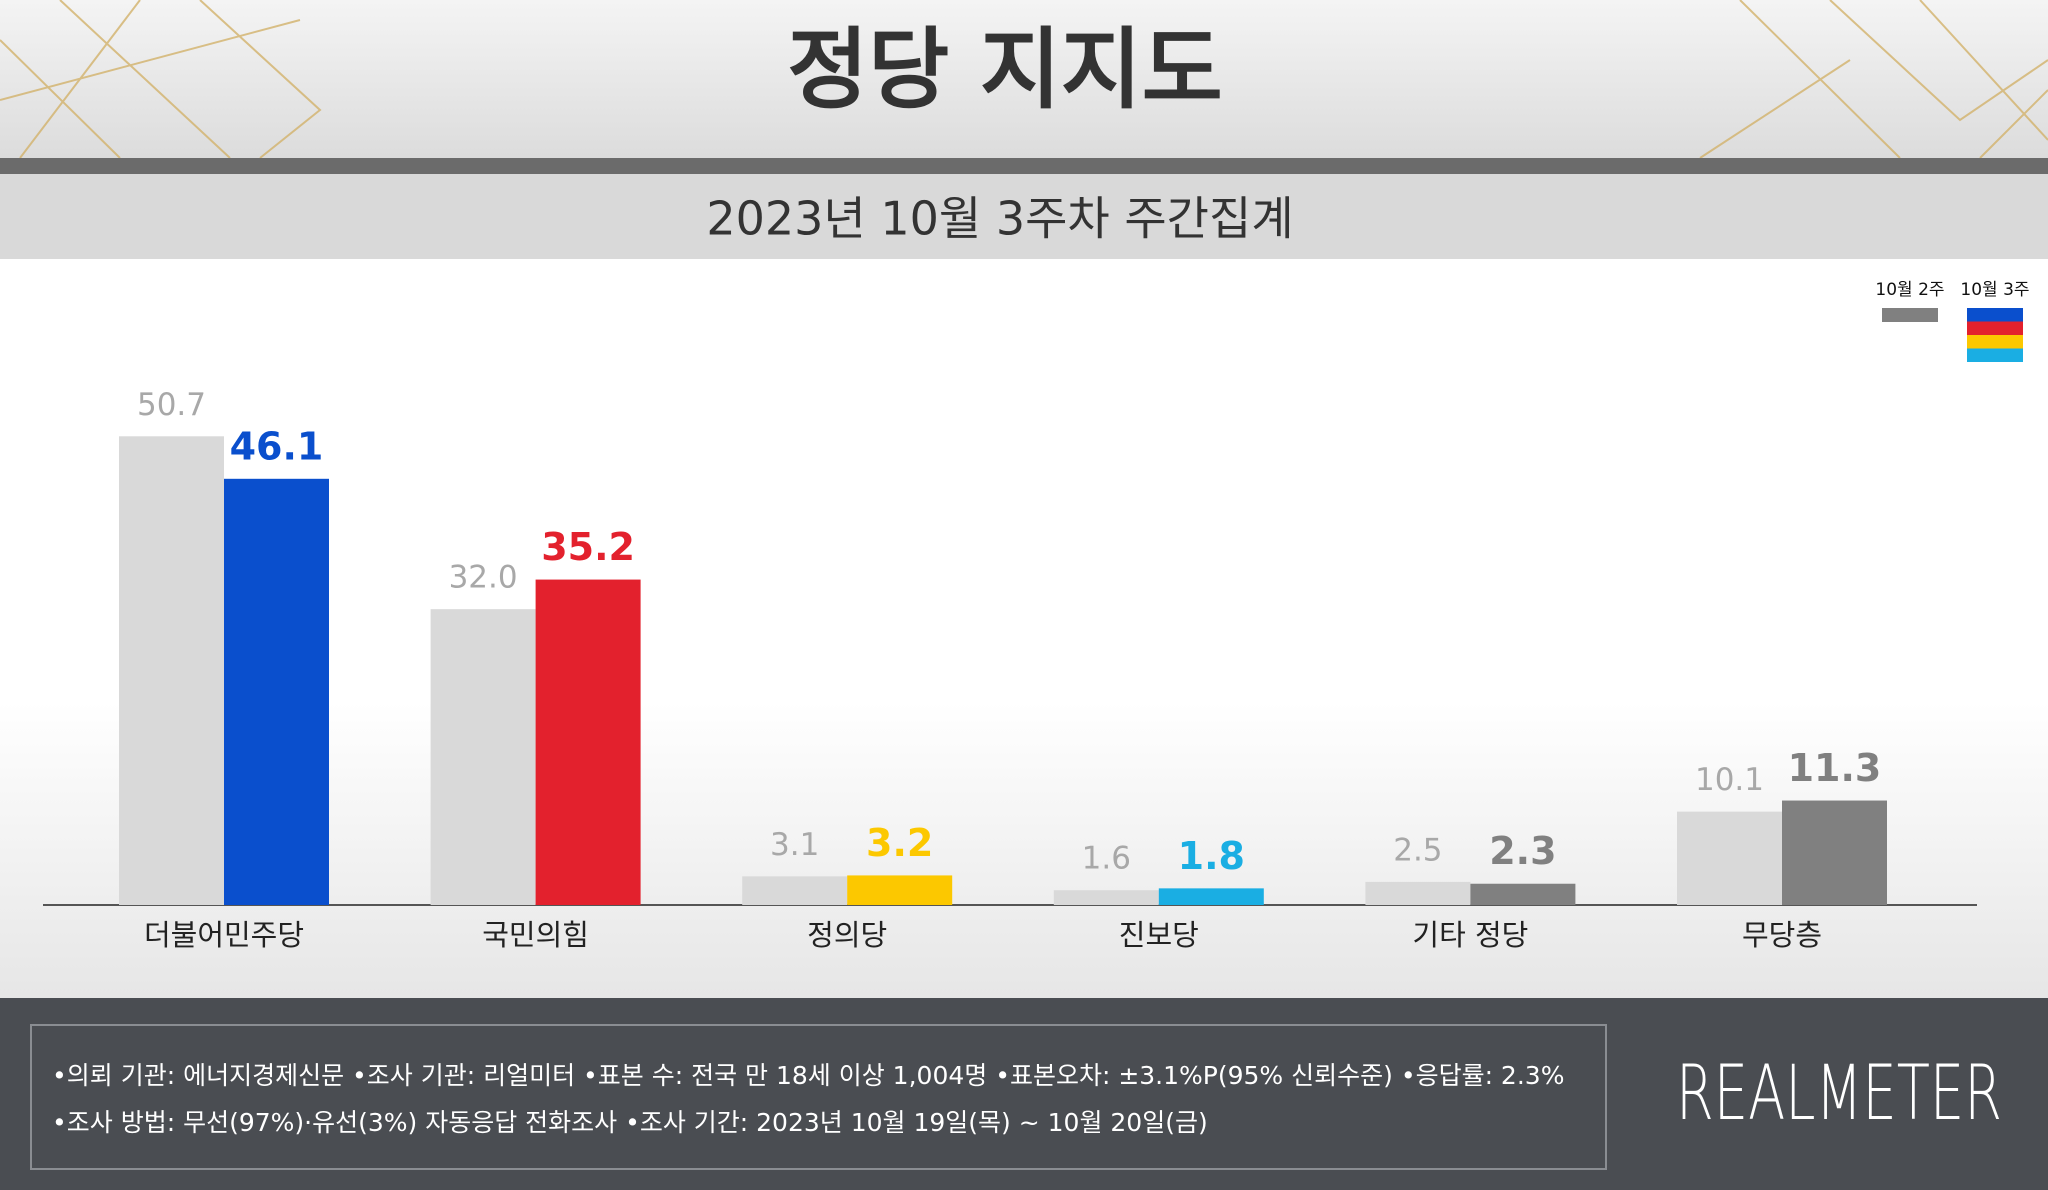  What do you see at coordinates (1909, 290) in the screenshot?
I see `legend-label: 10월 2주` at bounding box center [1909, 290].